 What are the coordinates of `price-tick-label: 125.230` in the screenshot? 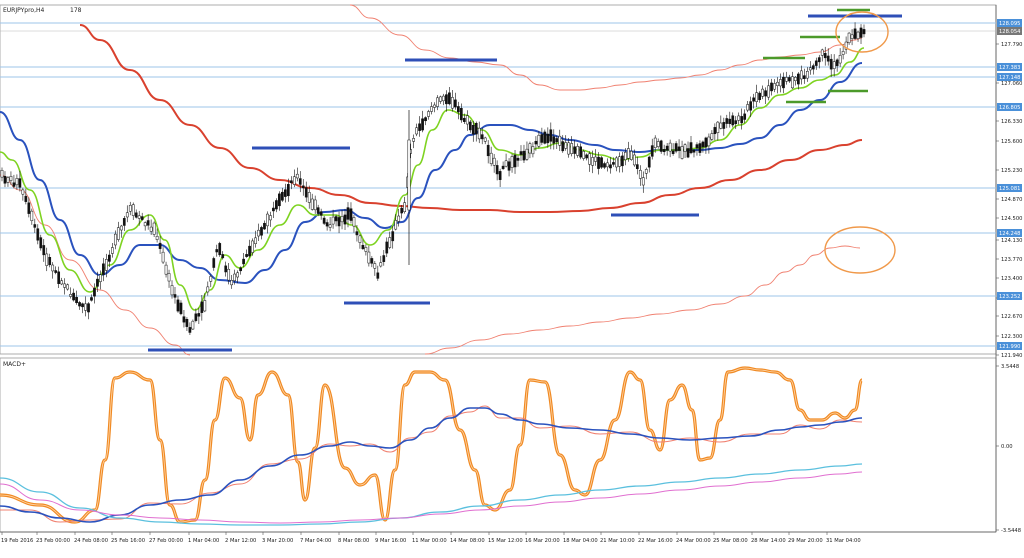 It's located at (1011, 171).